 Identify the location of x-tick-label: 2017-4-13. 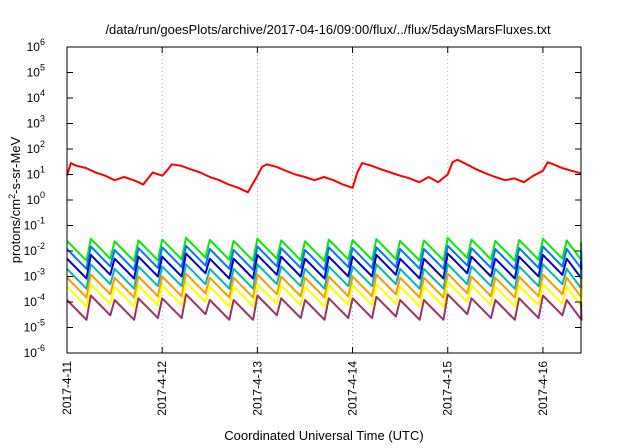
(257, 388).